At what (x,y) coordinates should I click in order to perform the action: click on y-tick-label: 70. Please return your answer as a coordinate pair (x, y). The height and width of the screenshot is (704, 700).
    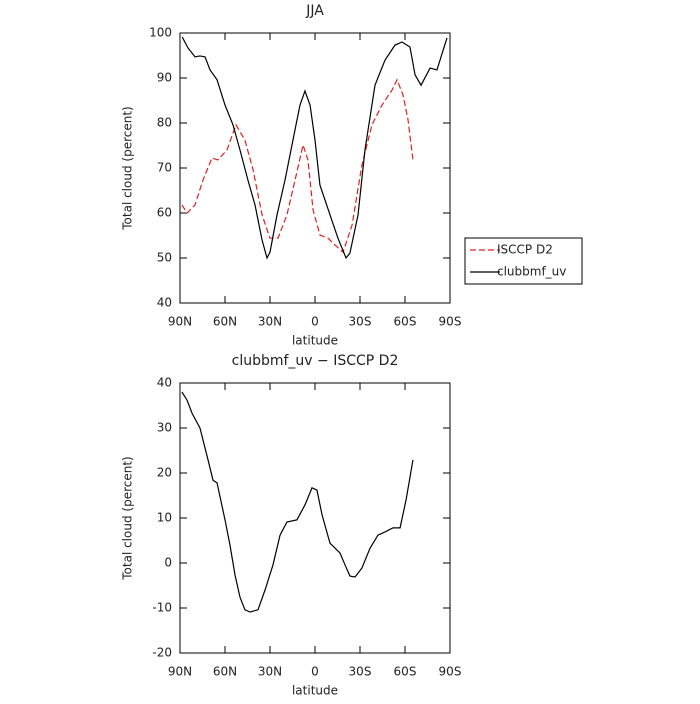
    Looking at the image, I should click on (164, 168).